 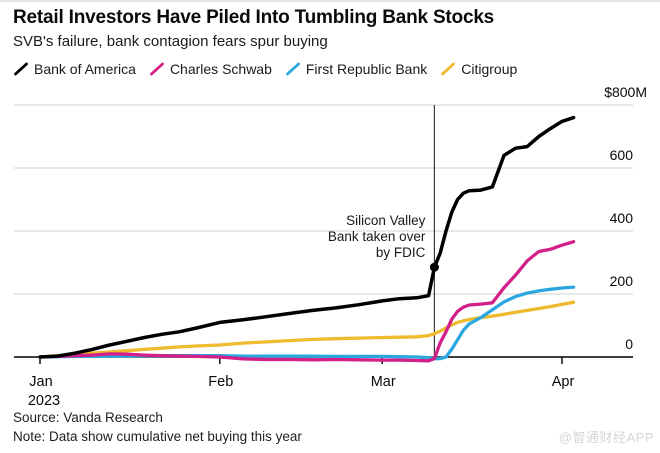 I want to click on series-line-first-republic-bank, so click(x=307, y=323).